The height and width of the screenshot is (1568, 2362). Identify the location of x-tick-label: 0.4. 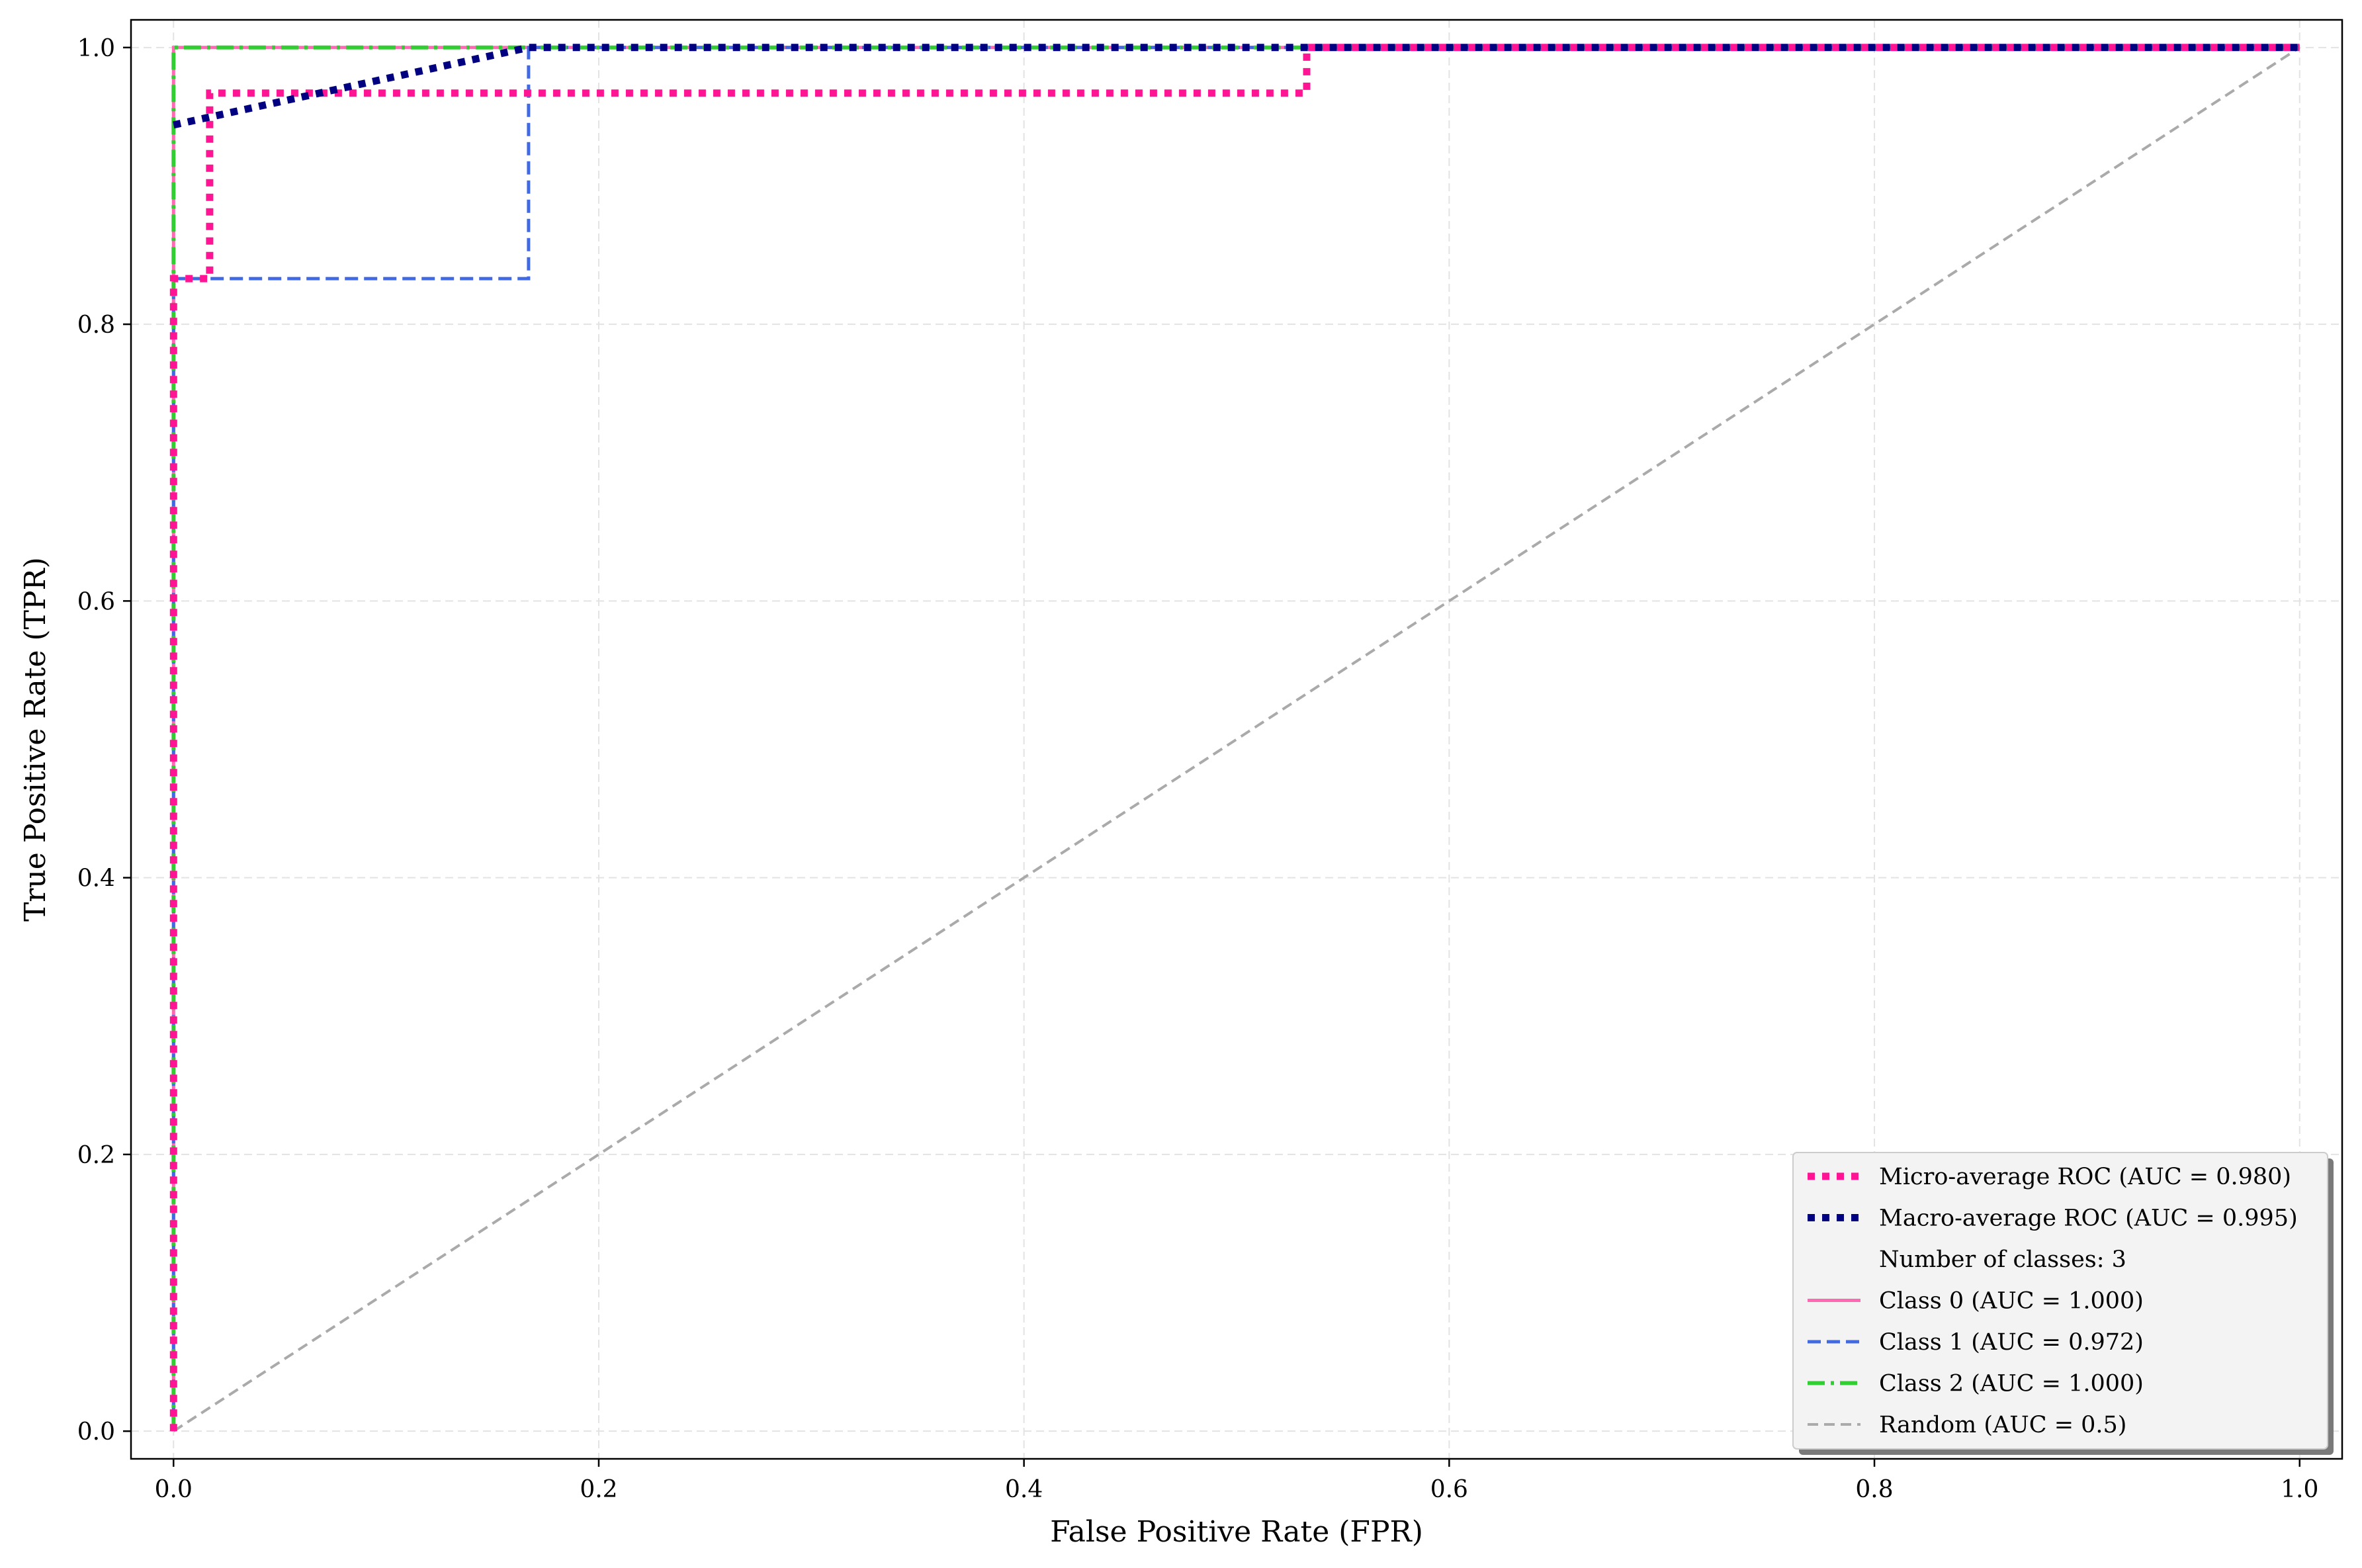
(1024, 1490).